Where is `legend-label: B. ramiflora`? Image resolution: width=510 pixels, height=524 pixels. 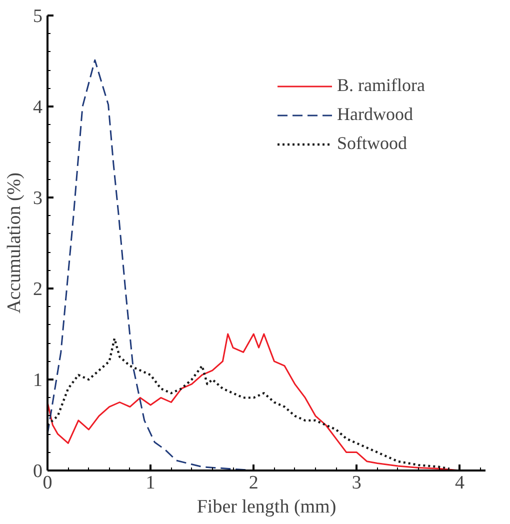 legend-label: B. ramiflora is located at coordinates (381, 85).